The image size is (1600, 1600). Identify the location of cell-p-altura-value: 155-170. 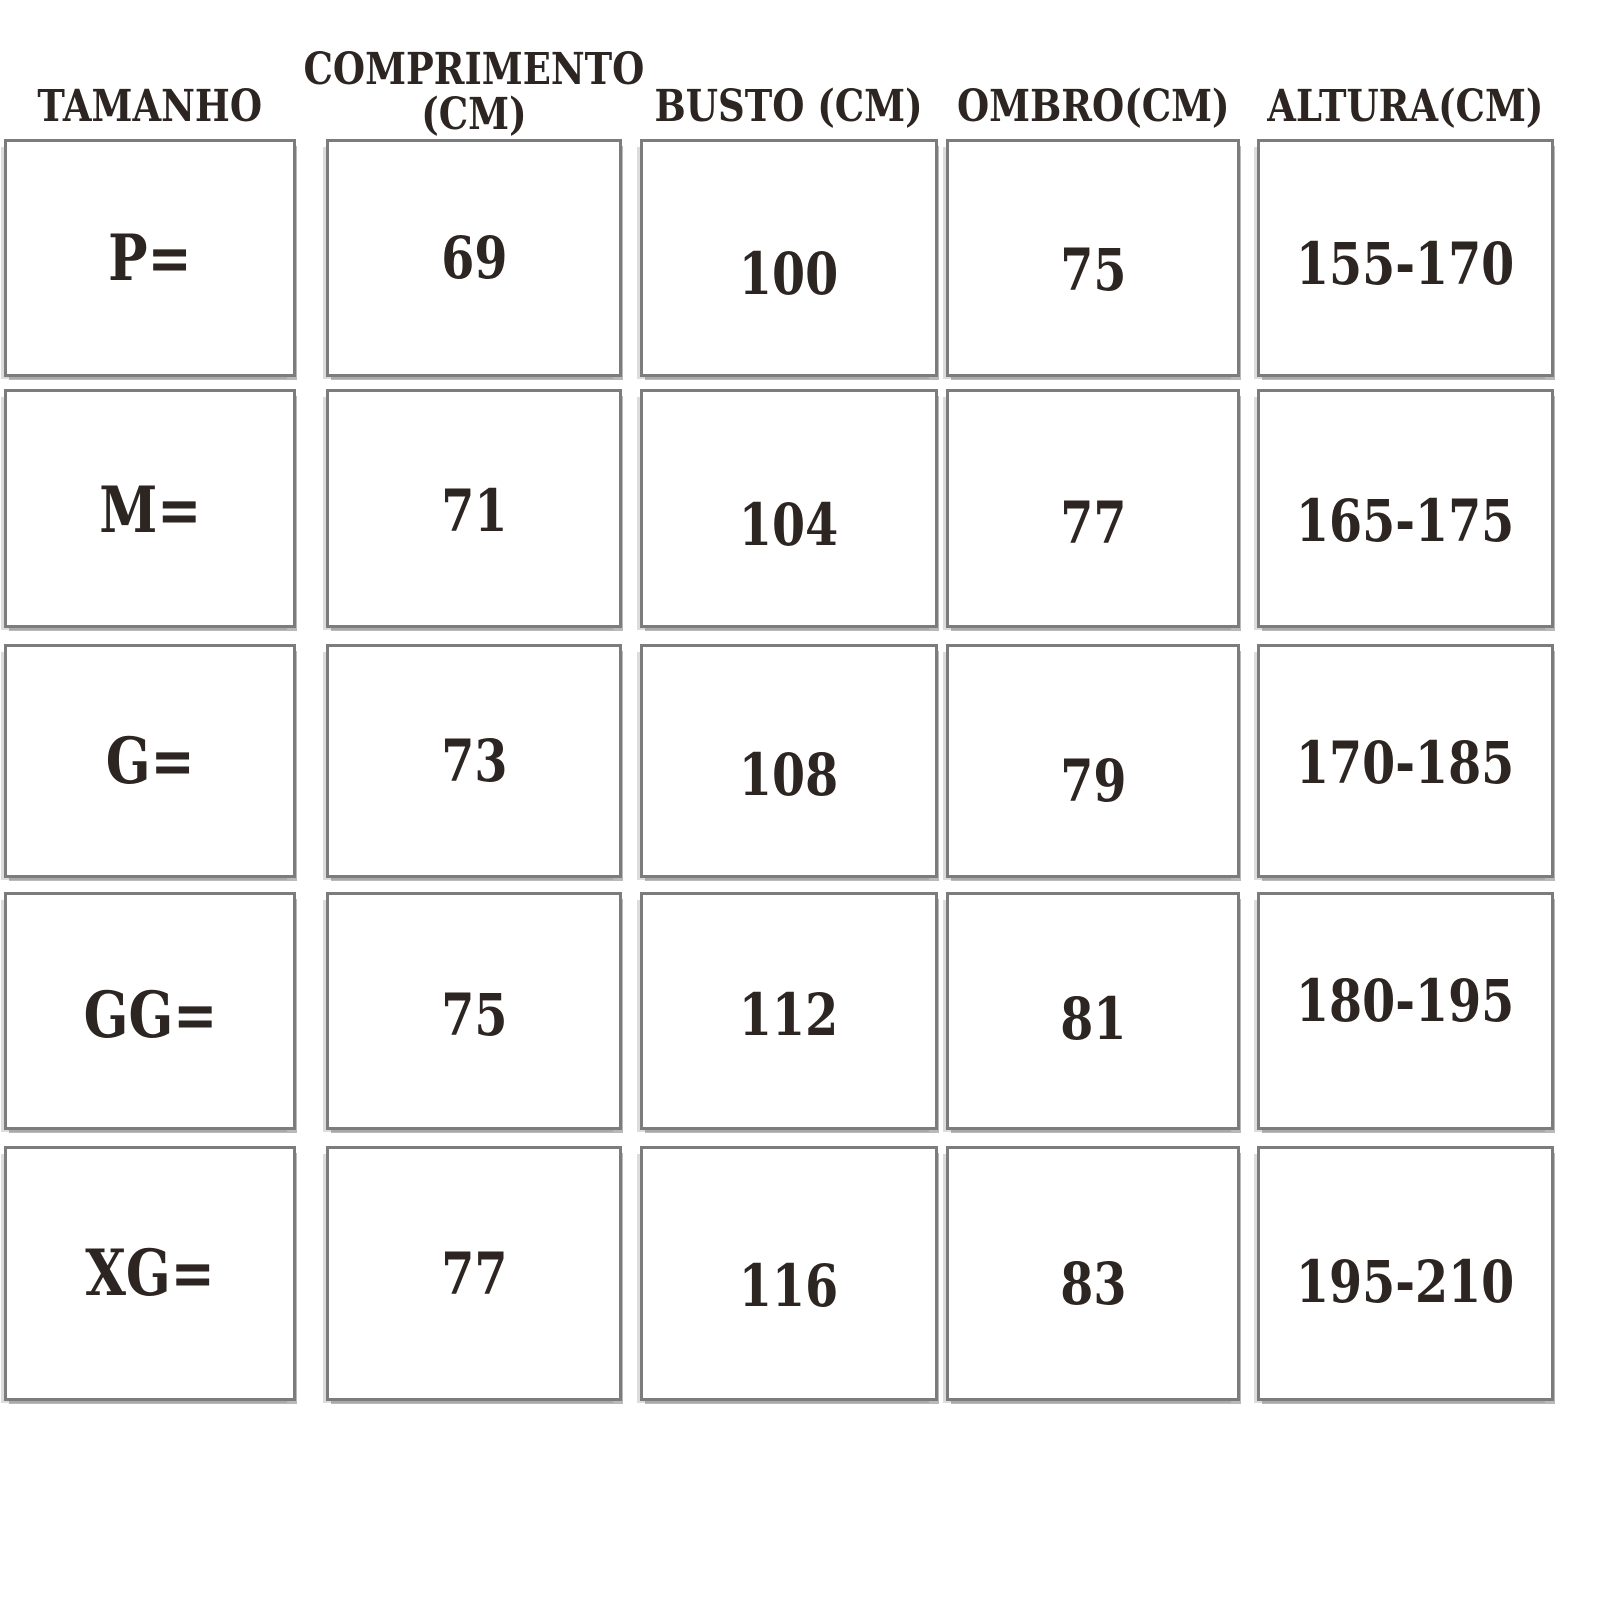
(1405, 264).